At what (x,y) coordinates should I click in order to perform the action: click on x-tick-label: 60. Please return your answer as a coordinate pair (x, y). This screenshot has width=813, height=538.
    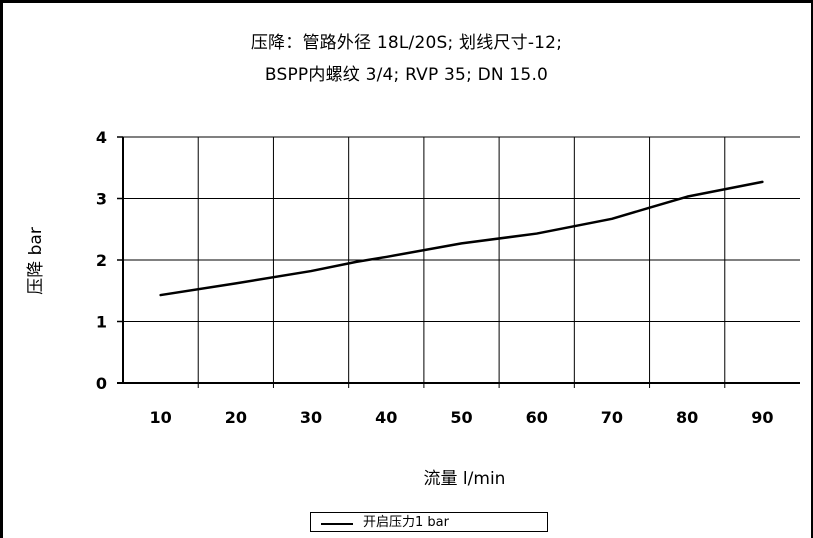
    Looking at the image, I should click on (537, 417).